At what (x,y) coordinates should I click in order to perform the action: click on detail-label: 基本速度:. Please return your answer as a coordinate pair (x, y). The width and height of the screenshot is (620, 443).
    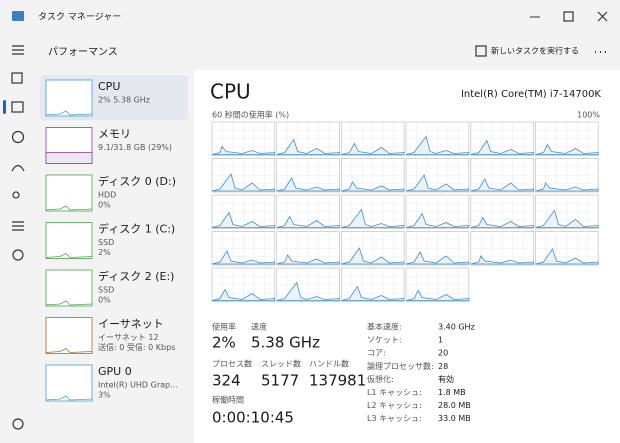
    Looking at the image, I should click on (384, 327).